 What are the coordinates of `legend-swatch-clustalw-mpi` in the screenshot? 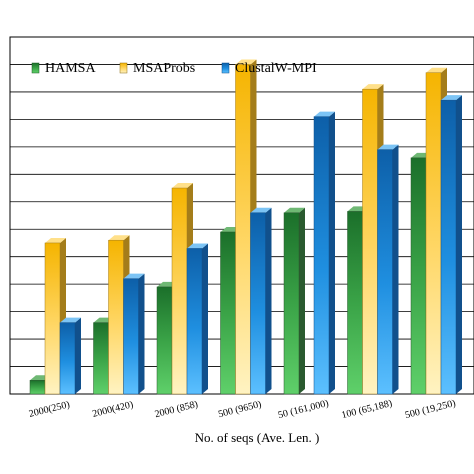 It's located at (225, 68).